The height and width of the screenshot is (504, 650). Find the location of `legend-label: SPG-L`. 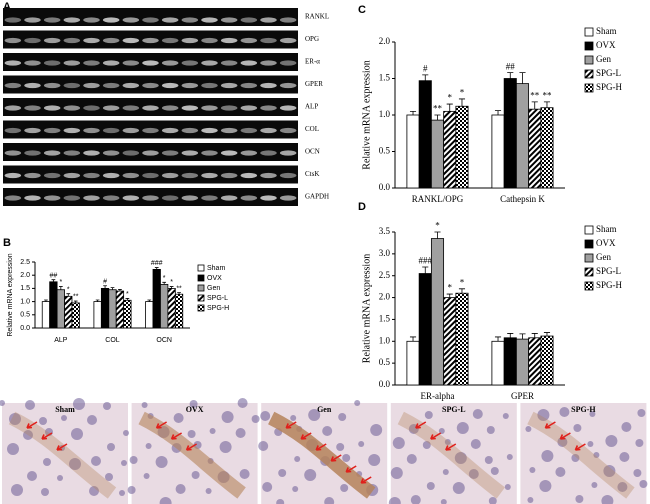

legend-label: SPG-L is located at coordinates (608, 73).